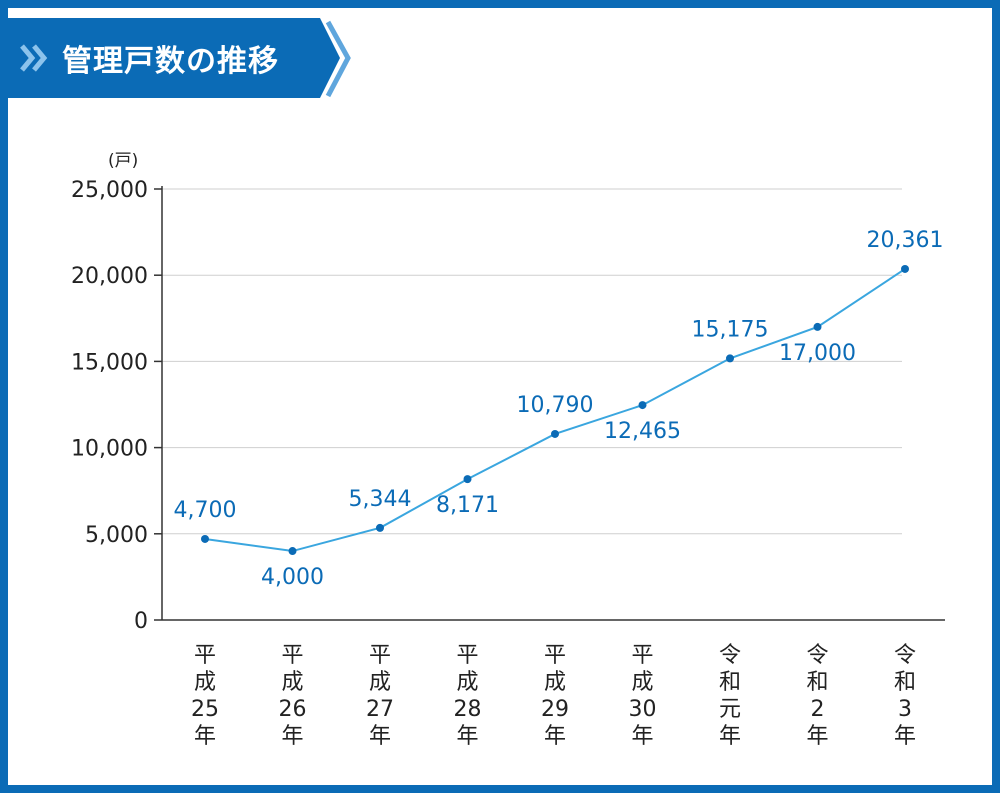 Image resolution: width=1000 pixels, height=793 pixels. Describe the element at coordinates (468, 709) in the screenshot. I see `x-category-label-line: 28` at that location.